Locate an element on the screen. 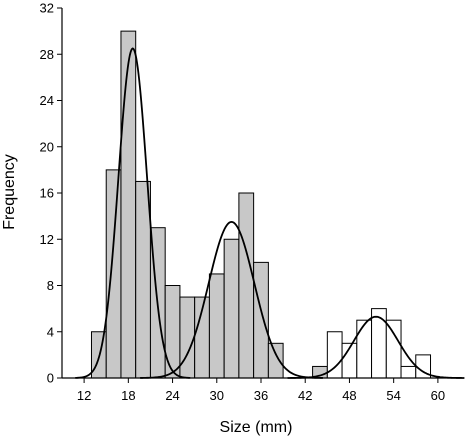 This screenshot has width=474, height=436. y-tick-label-0: 0 is located at coordinates (50, 378).